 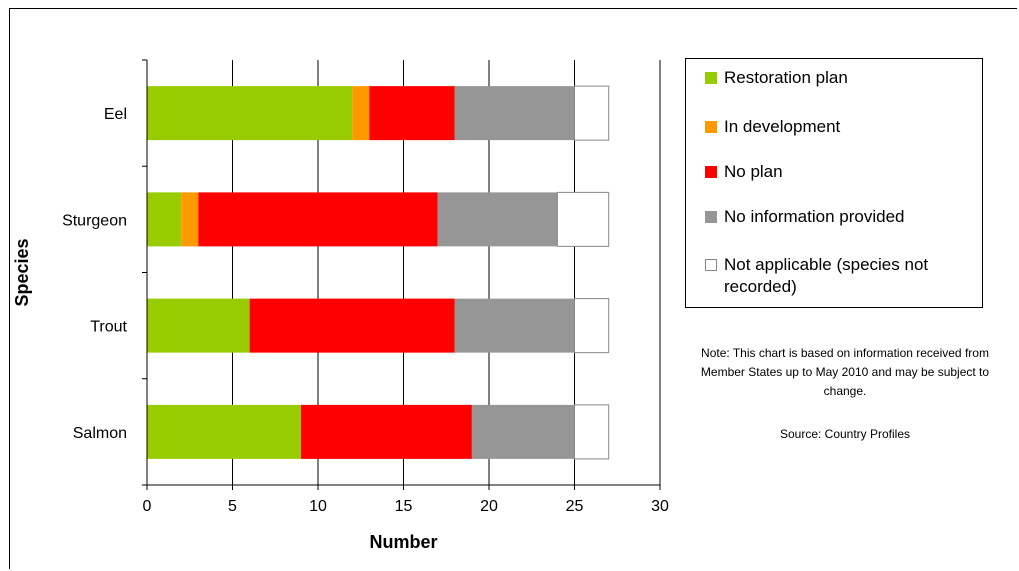 What do you see at coordinates (489, 506) in the screenshot?
I see `x-tick-label-20: 20` at bounding box center [489, 506].